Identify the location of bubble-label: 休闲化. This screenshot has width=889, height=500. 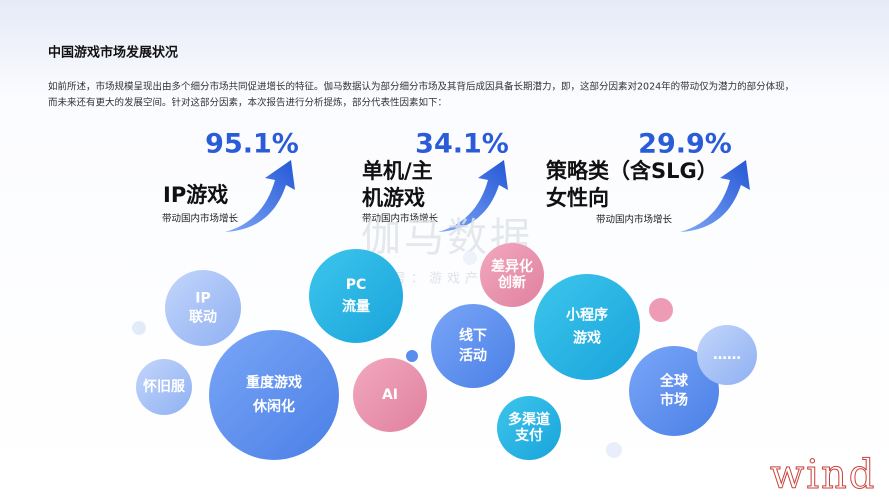
(273, 406).